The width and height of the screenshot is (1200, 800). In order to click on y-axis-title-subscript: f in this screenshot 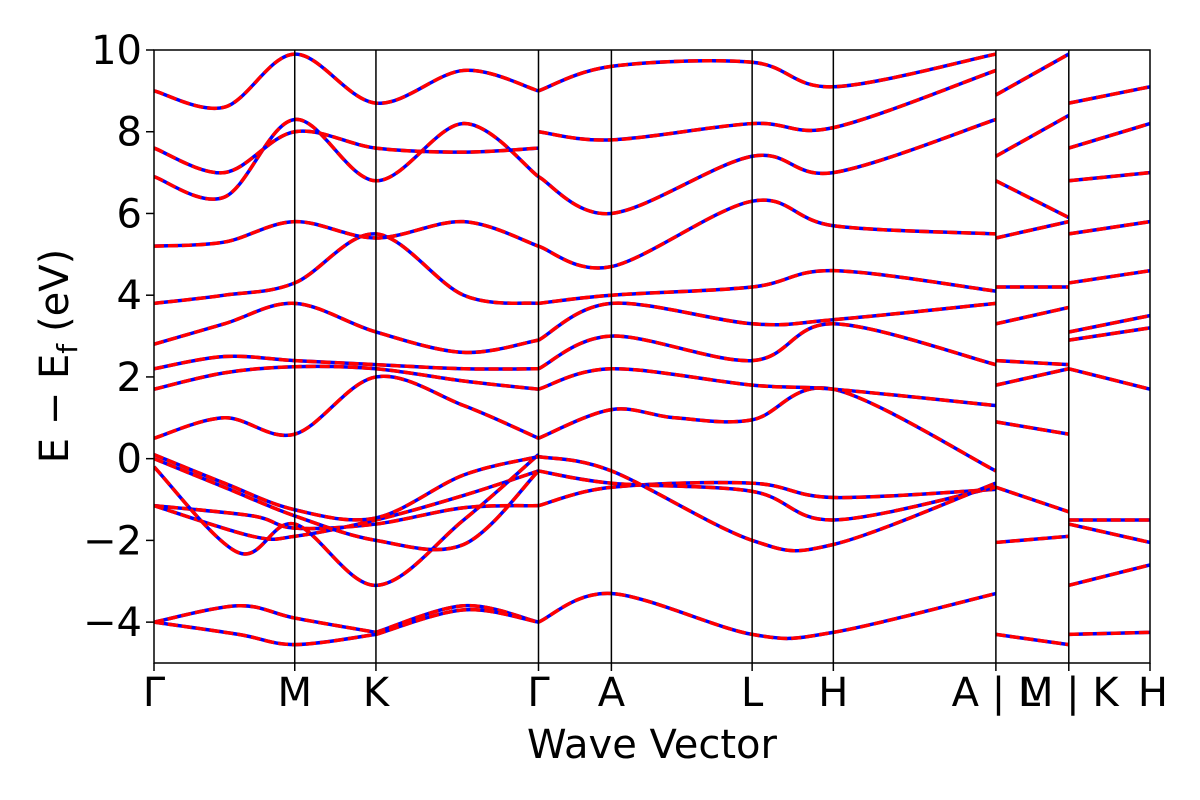, I will do `click(67, 348)`.